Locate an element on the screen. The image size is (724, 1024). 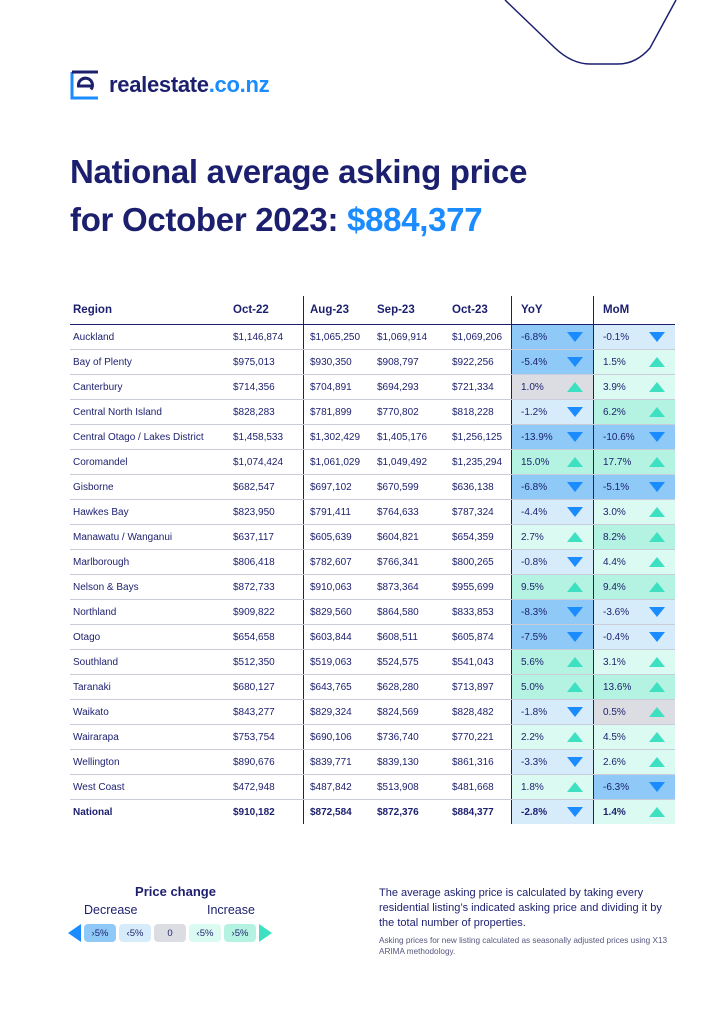
cell-oct22: $909,822 is located at coordinates (268, 612).